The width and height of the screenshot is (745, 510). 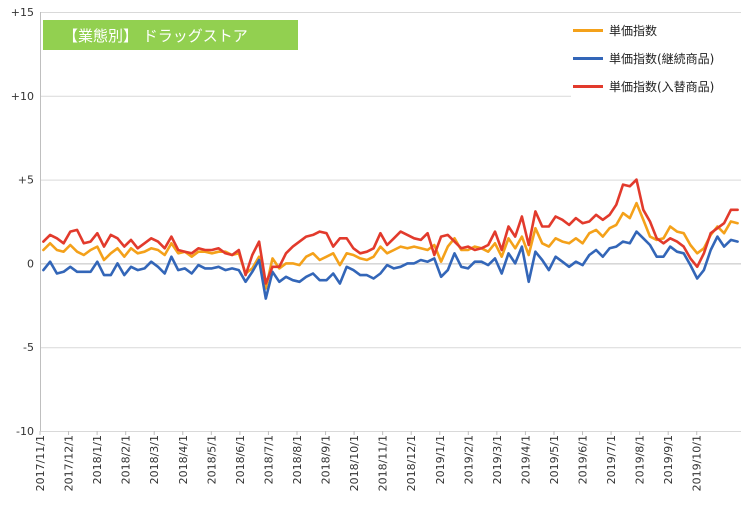 I want to click on y-axis-ticks: +15 +10 +5 0 -5 -10, so click(x=22, y=222).